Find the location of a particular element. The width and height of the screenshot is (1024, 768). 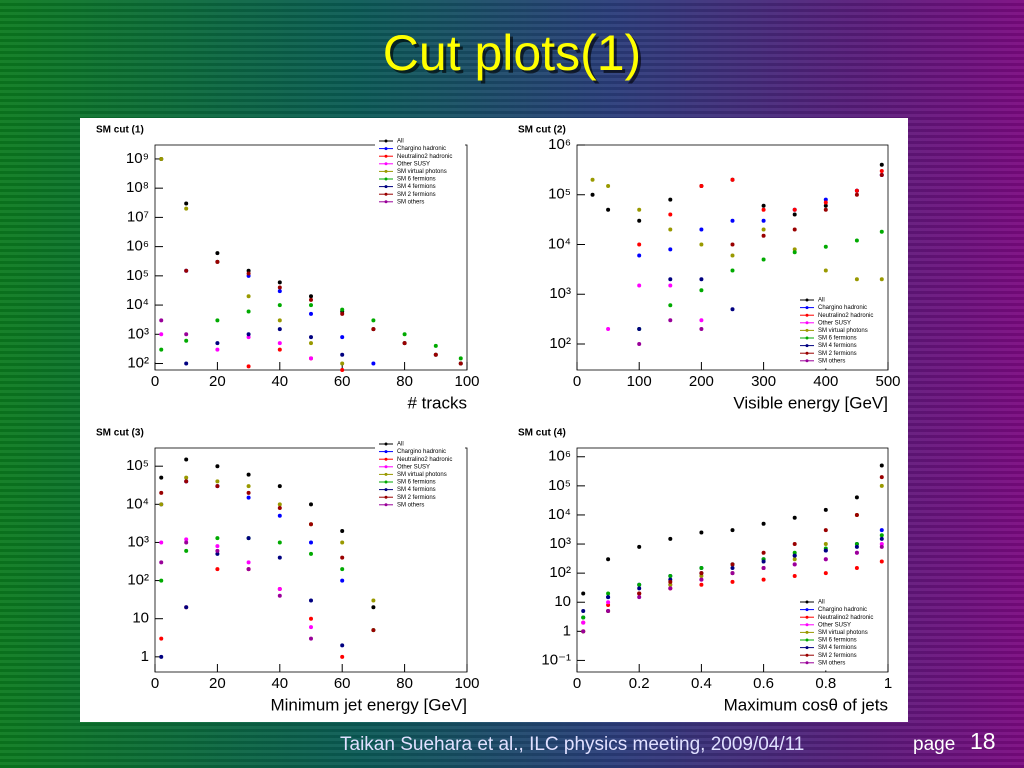

legend-label: Neutralino2 hadronic is located at coordinates (845, 316).